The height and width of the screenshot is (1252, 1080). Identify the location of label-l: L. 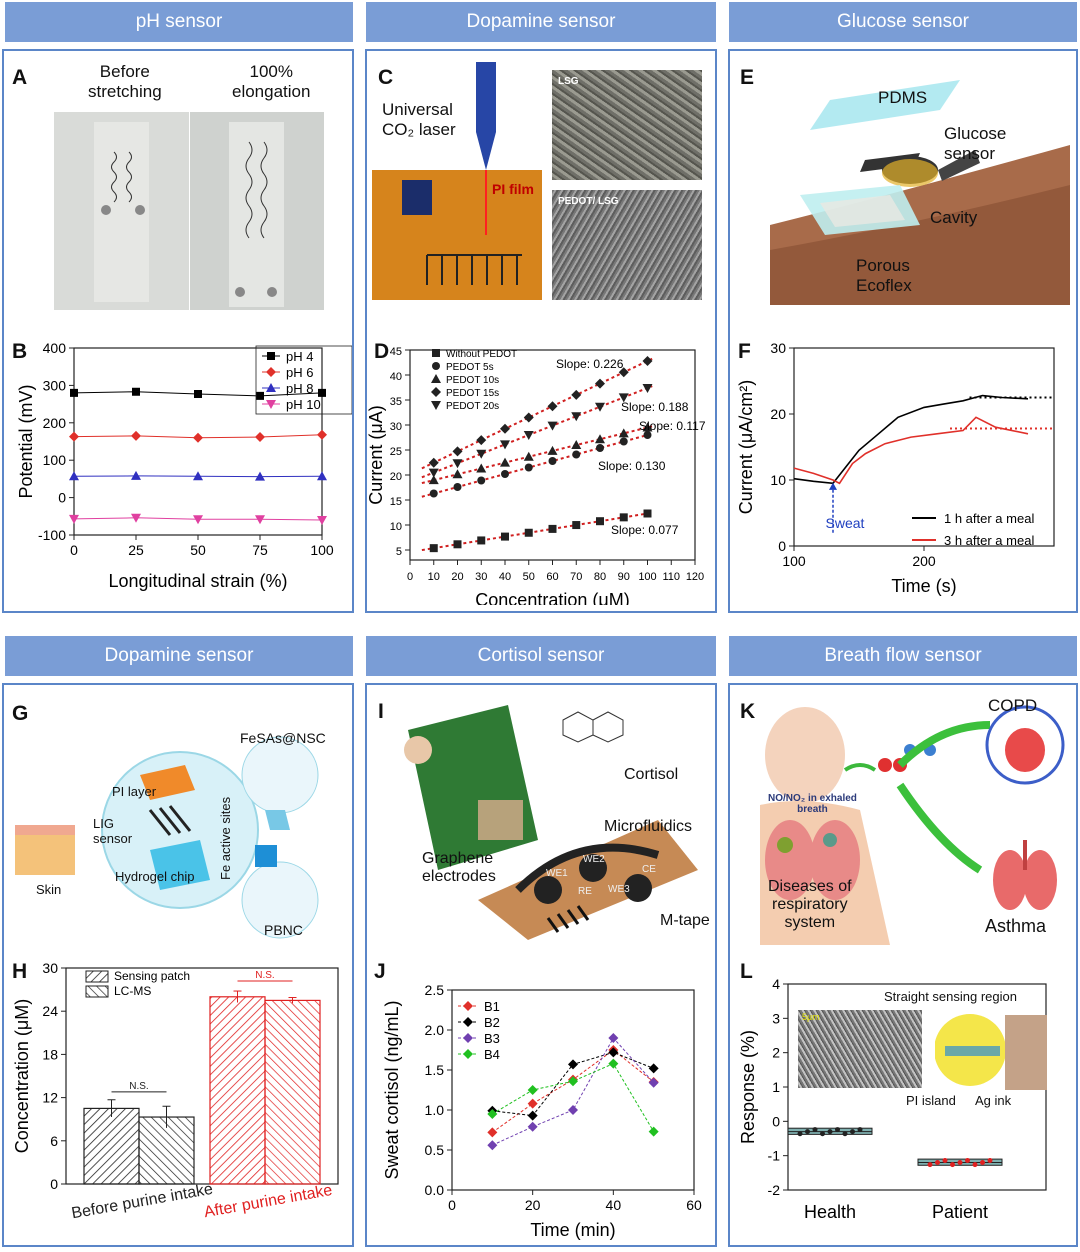
(746, 971).